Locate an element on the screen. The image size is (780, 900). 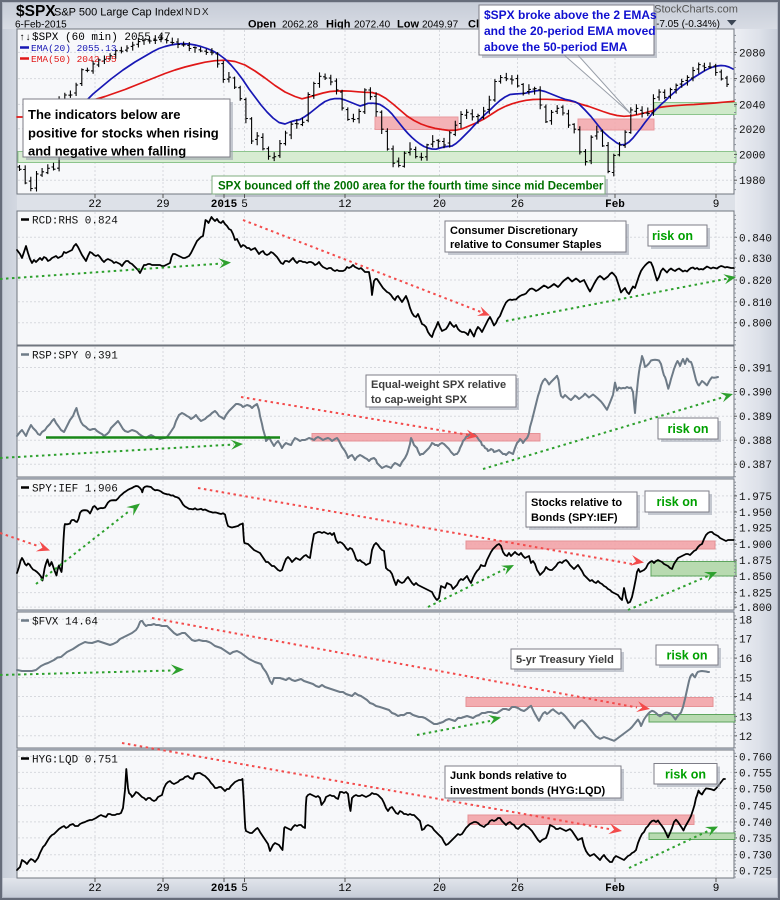
svg-text: 2060 is located at coordinates (752, 81).